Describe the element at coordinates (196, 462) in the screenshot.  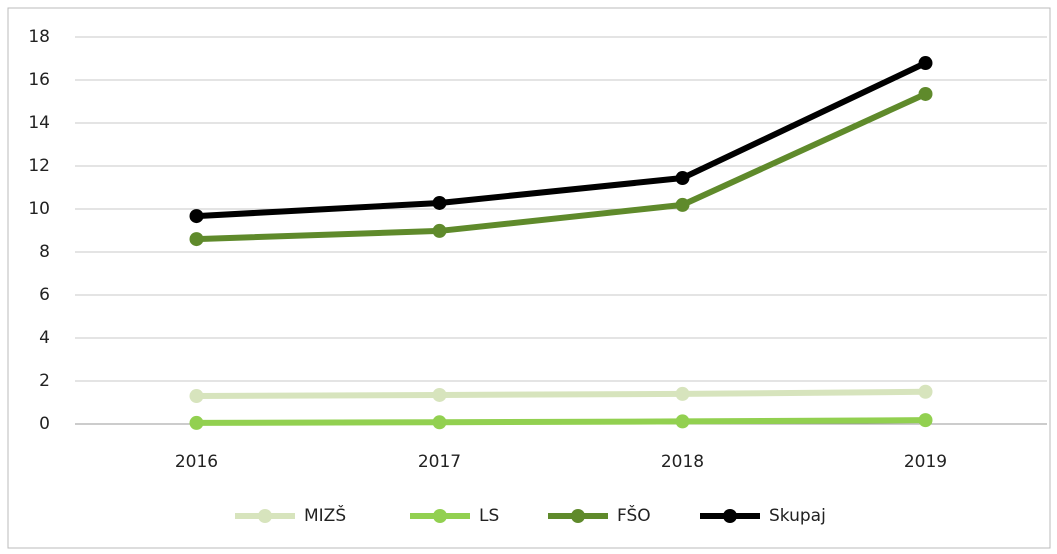
I see `x-tick-label: 2016` at that location.